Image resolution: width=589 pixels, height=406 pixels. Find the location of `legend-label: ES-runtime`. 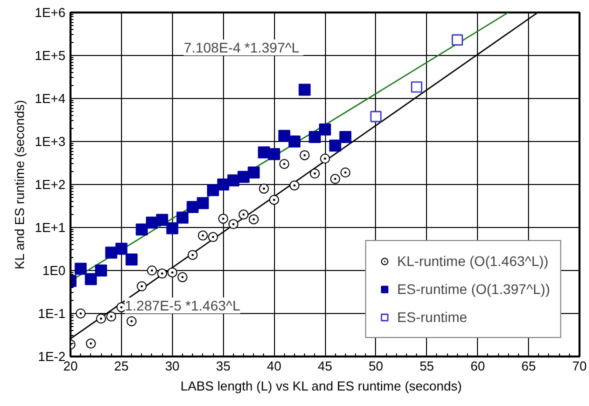

legend-label: ES-runtime is located at coordinates (432, 317).